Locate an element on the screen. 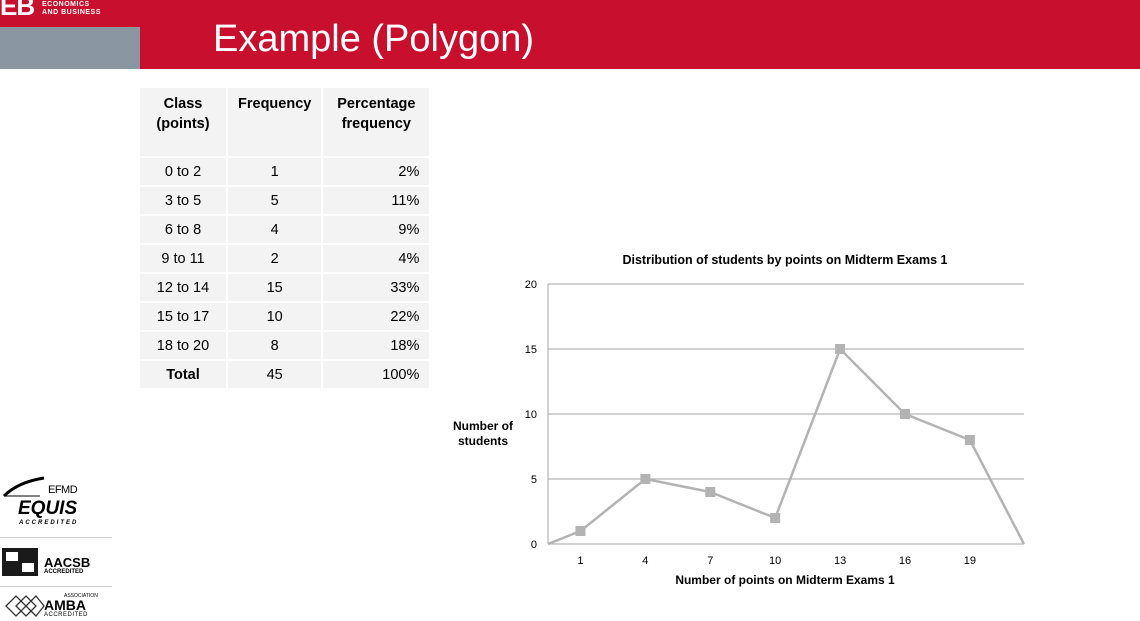 This screenshot has width=1140, height=621. column-header-frequency: Frequency is located at coordinates (276, 123).